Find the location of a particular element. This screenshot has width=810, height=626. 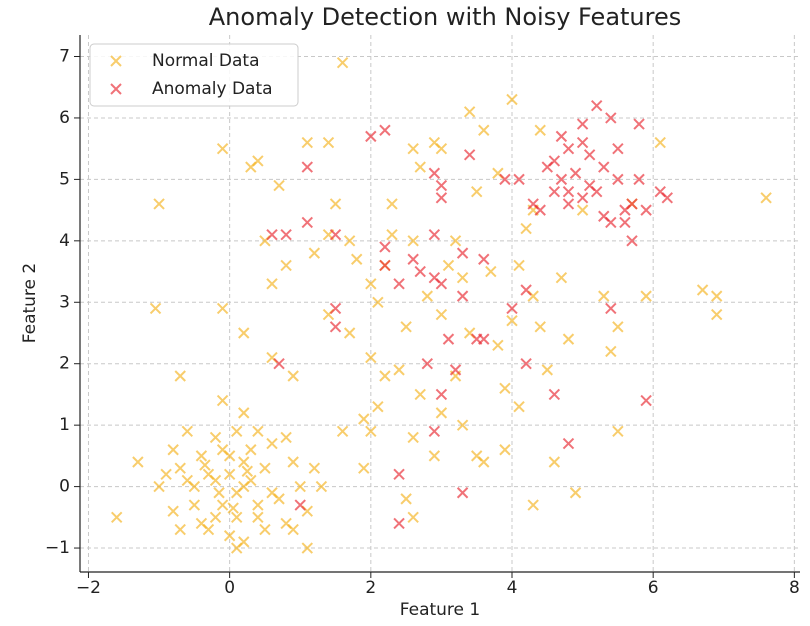

y-tick-label: 1 is located at coordinates (64, 425).